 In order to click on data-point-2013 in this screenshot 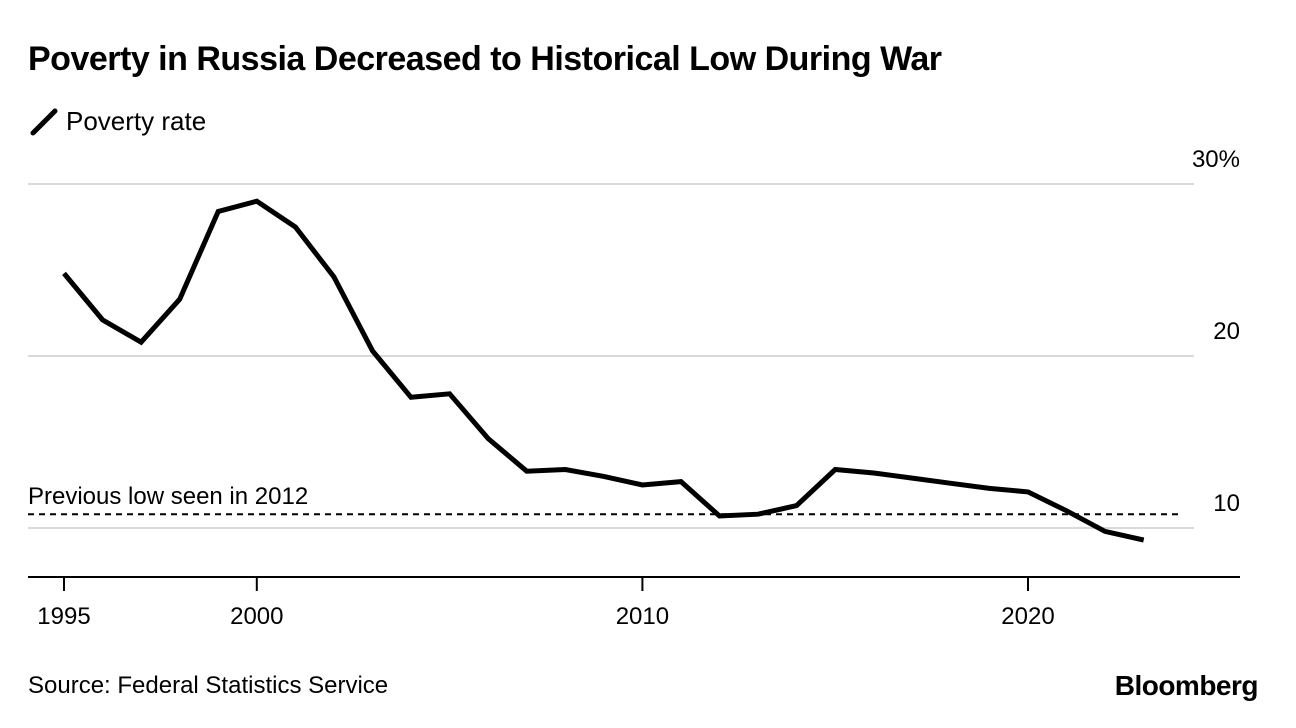, I will do `click(758, 514)`.